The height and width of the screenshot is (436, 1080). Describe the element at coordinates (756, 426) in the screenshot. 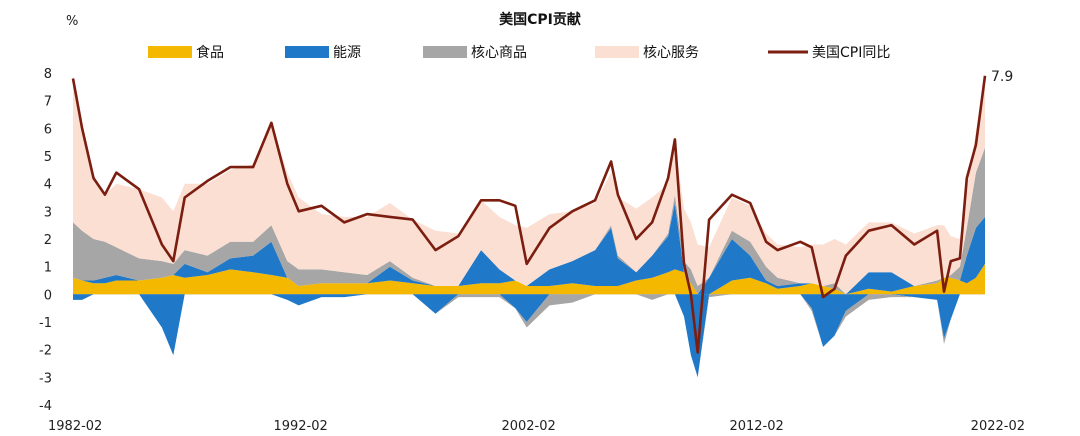

I see `x-tick-label: 2012-02` at that location.